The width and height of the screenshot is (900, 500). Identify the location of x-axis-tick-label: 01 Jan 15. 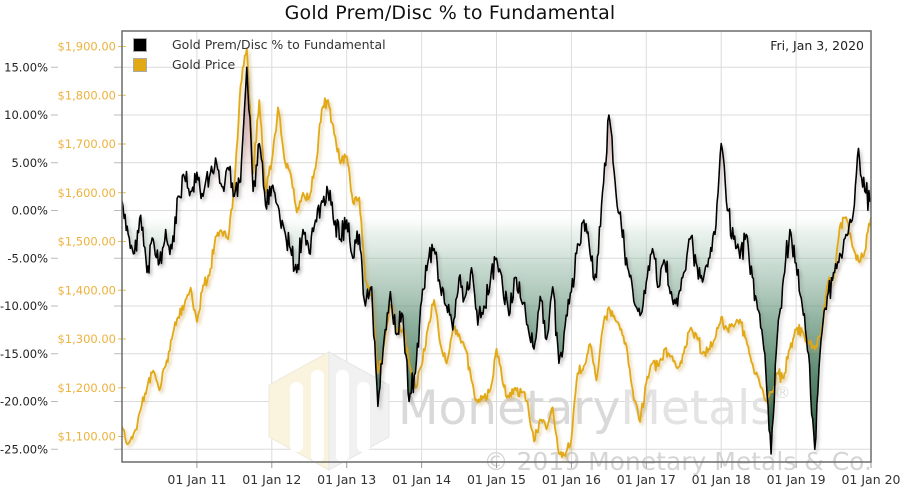
(496, 479).